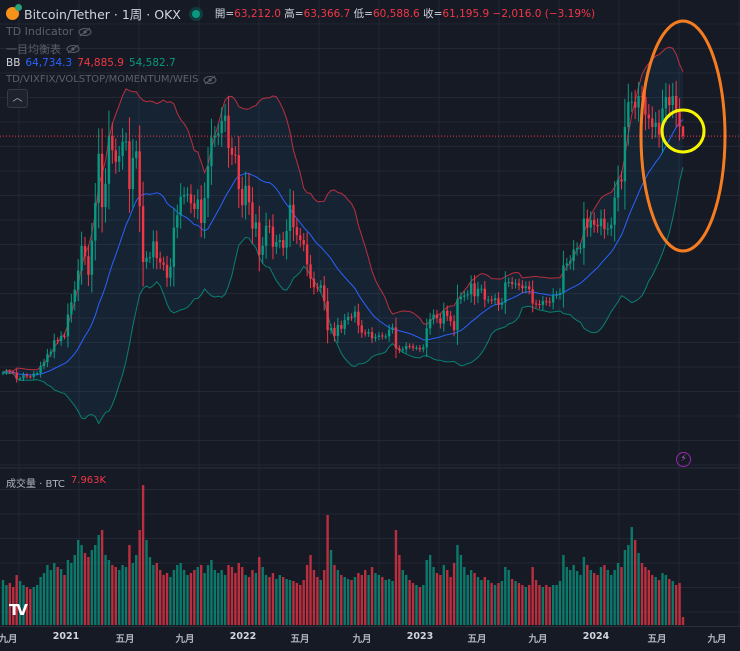 Image resolution: width=740 pixels, height=651 pixels. I want to click on orange-annotation-ellipse, so click(683, 136).